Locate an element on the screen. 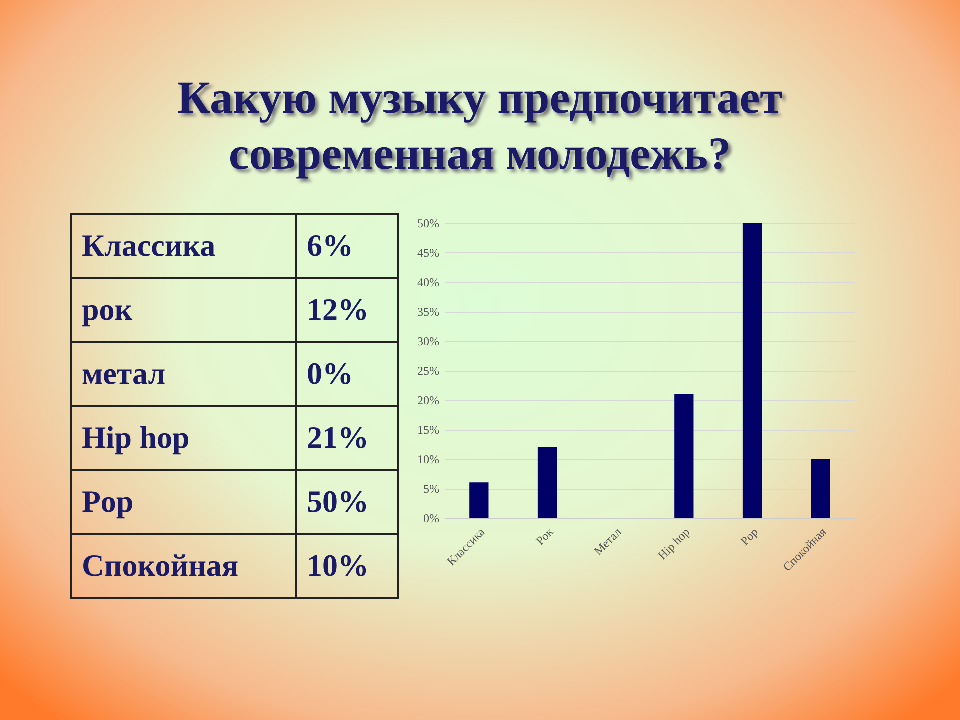  x-tick-label: Рок is located at coordinates (544, 536).